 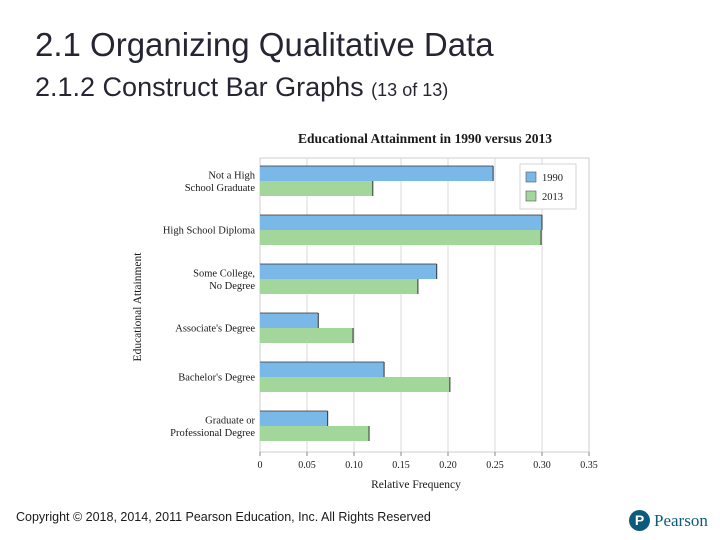 I want to click on legend-box, so click(x=548, y=186).